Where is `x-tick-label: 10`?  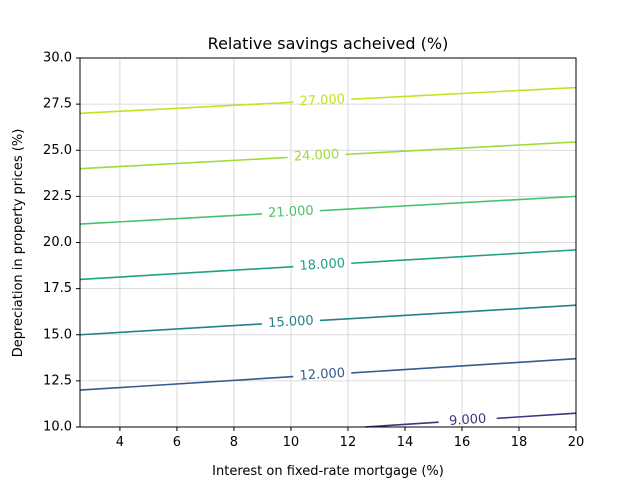
x-tick-label: 10 is located at coordinates (291, 442).